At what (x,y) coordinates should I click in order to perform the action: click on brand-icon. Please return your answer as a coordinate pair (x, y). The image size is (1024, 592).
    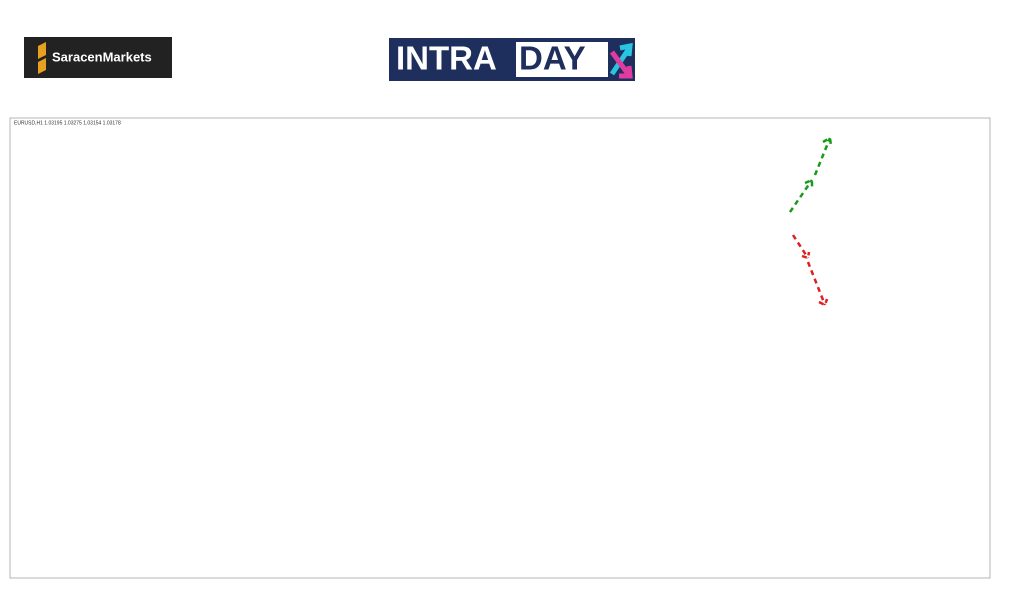
    Looking at the image, I should click on (42, 58).